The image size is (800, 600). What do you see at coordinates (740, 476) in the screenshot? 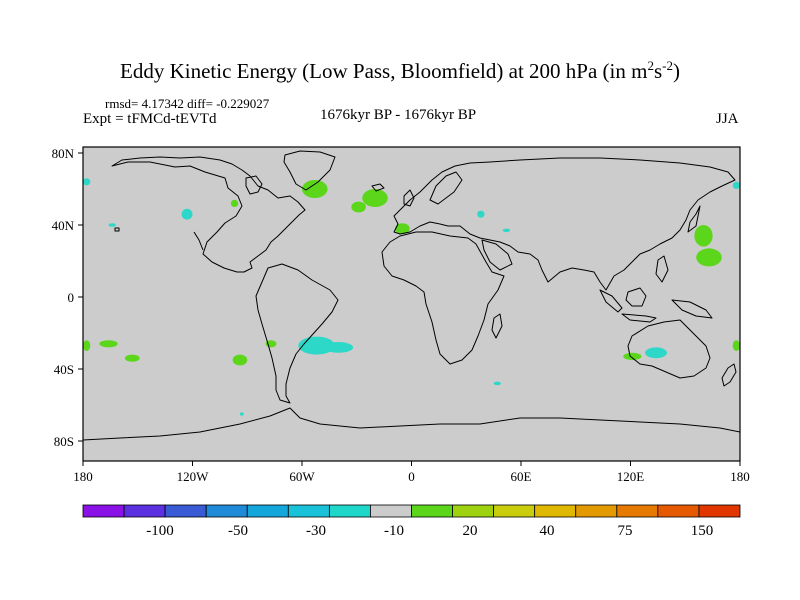
I see `lon-label-180e: 180` at bounding box center [740, 476].